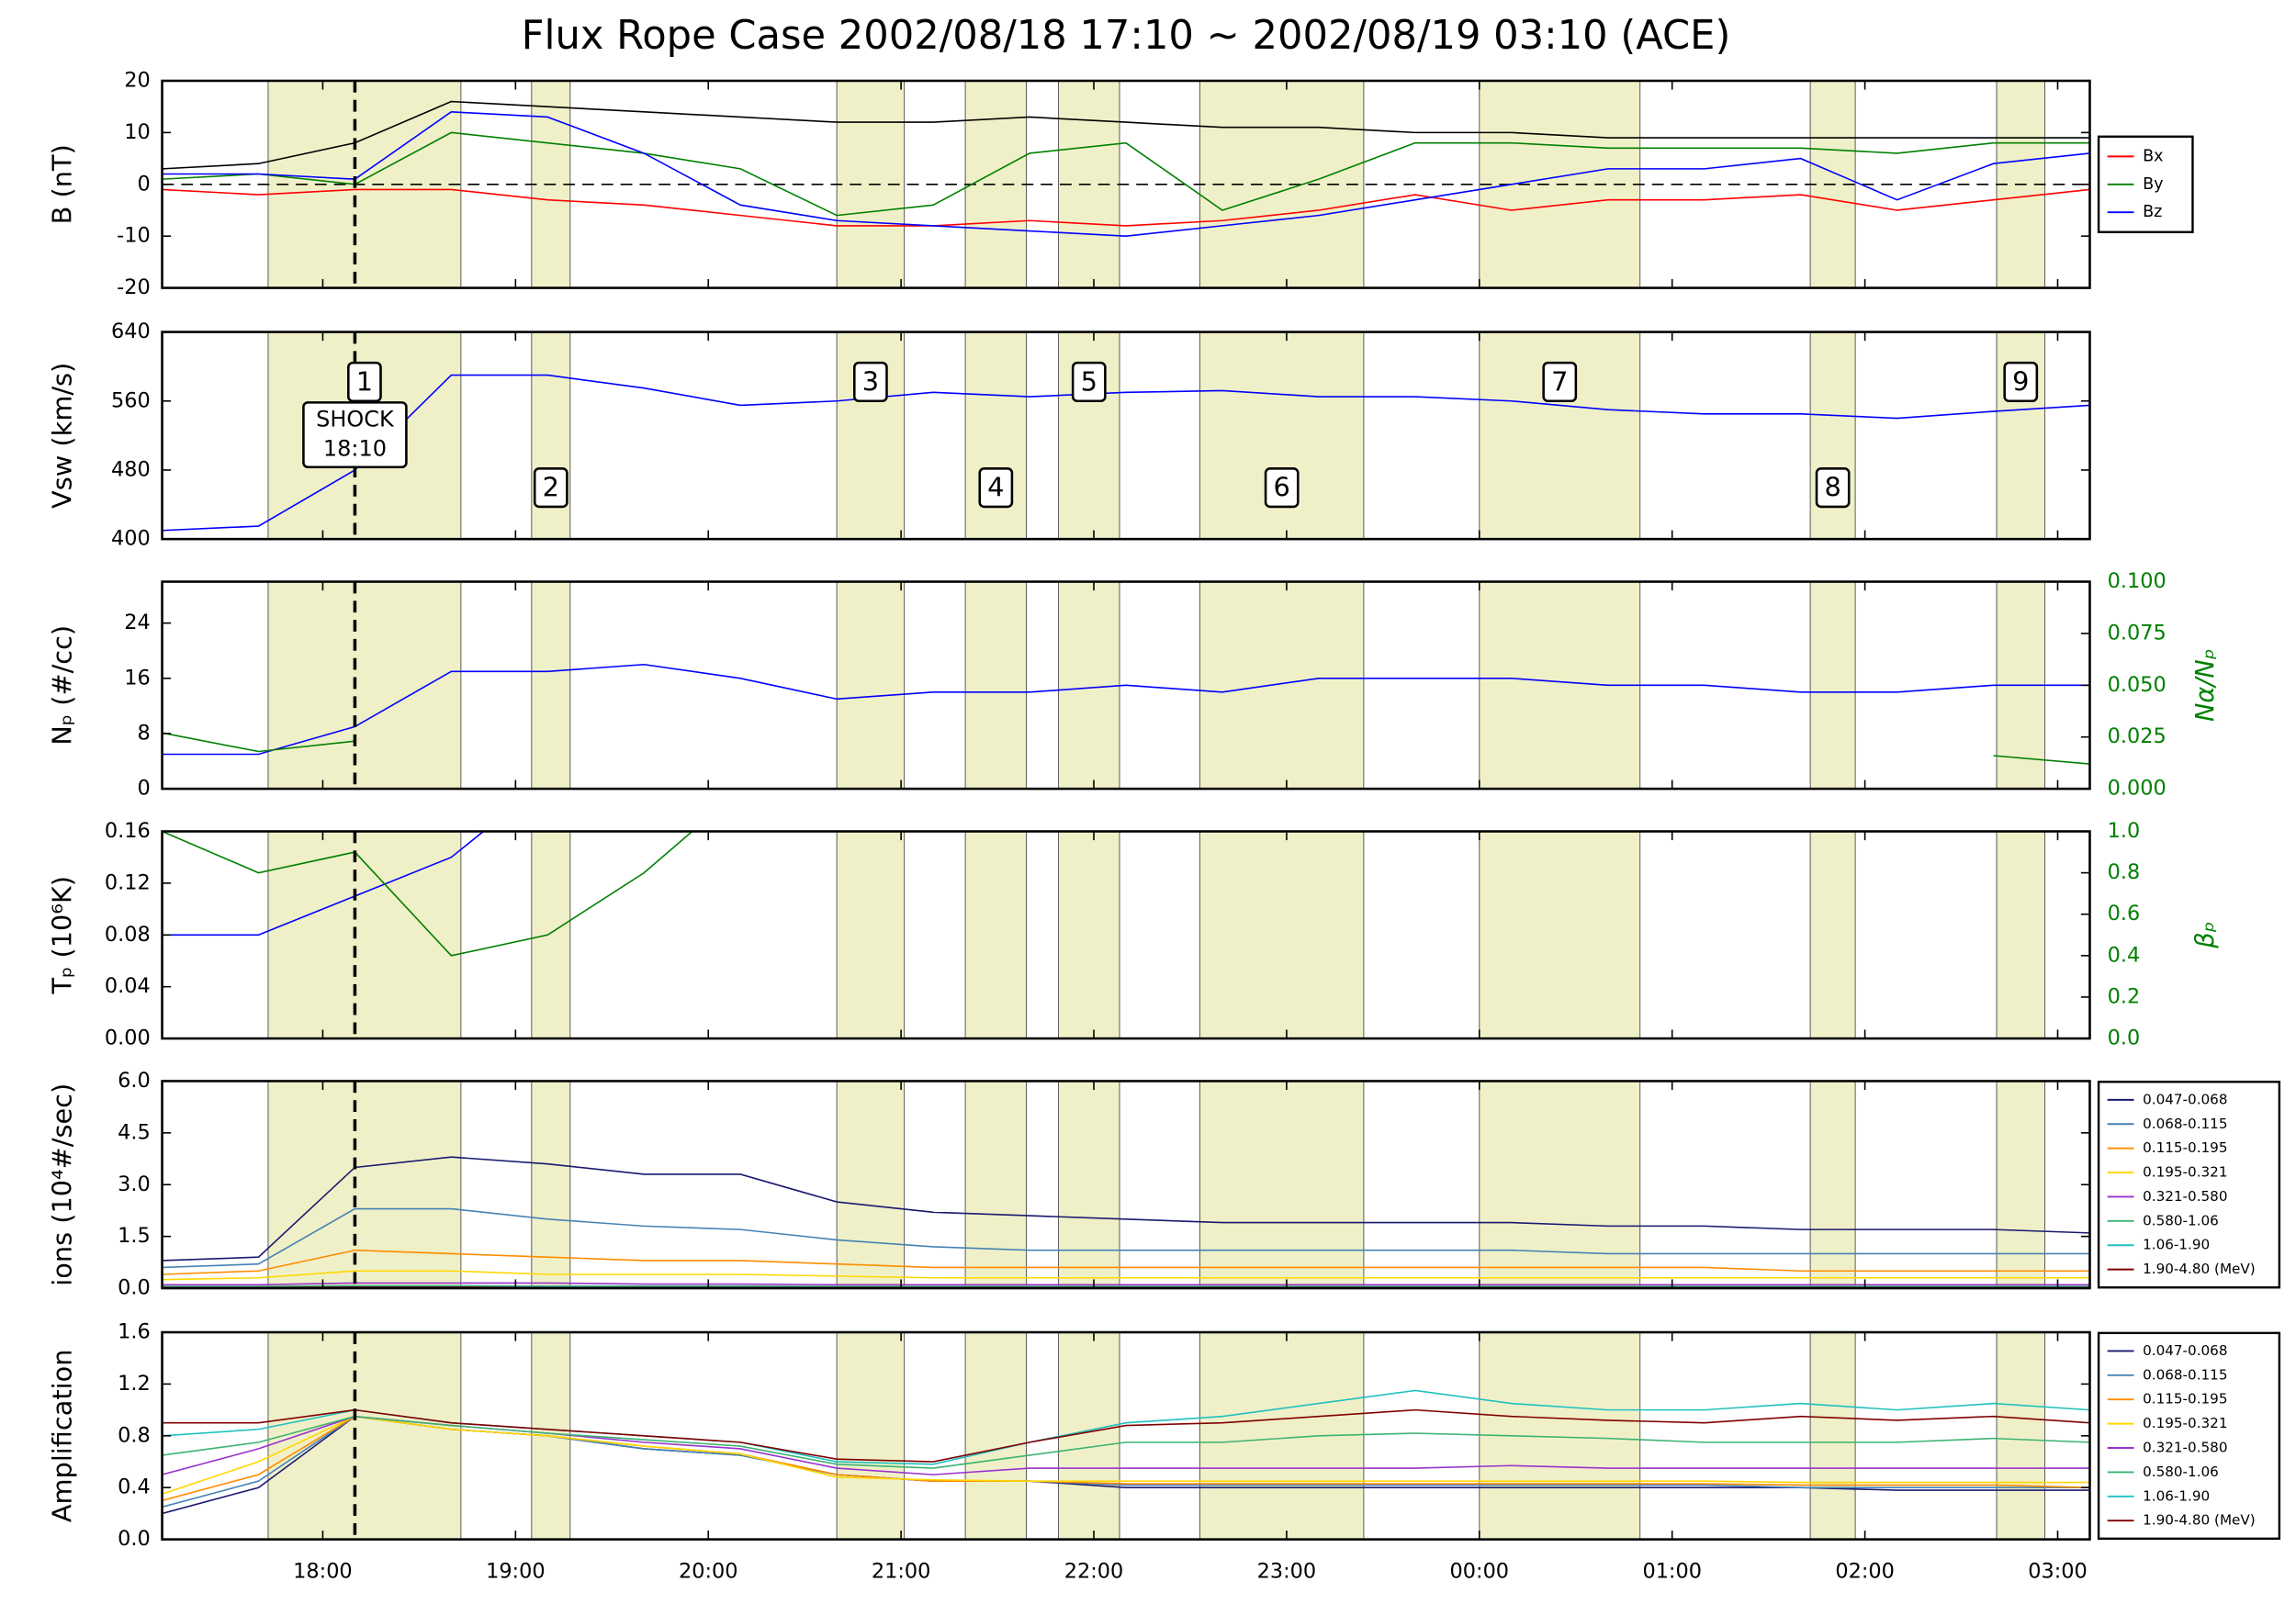 The height and width of the screenshot is (1604, 2296). What do you see at coordinates (2137, 685) in the screenshot?
I see `y2-tick-label: 0.050` at bounding box center [2137, 685].